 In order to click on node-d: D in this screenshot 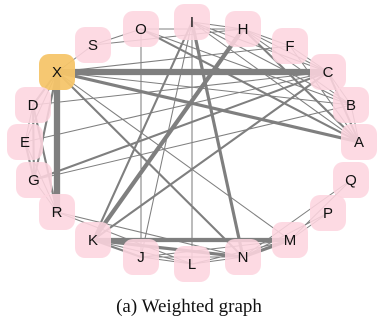, I will do `click(33, 105)`.